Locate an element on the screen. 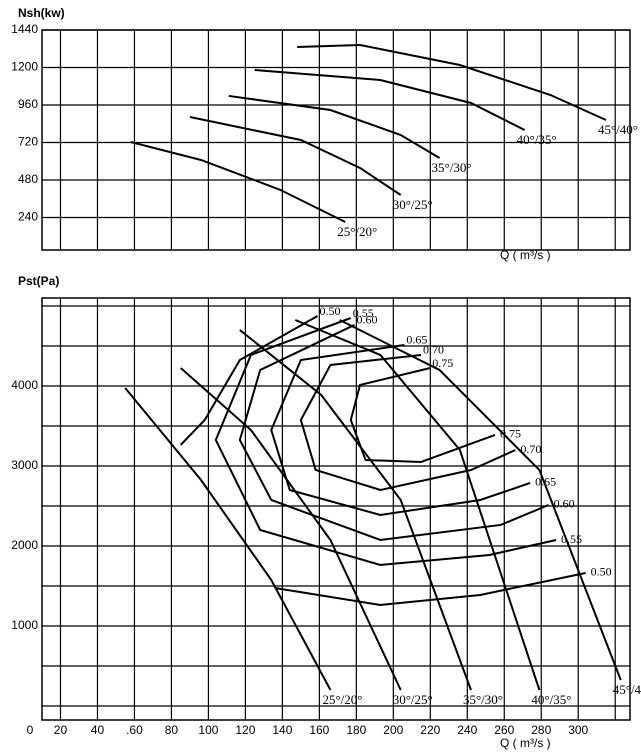 This screenshot has height=753, width=641. x-tick-label: 200 is located at coordinates (393, 730).